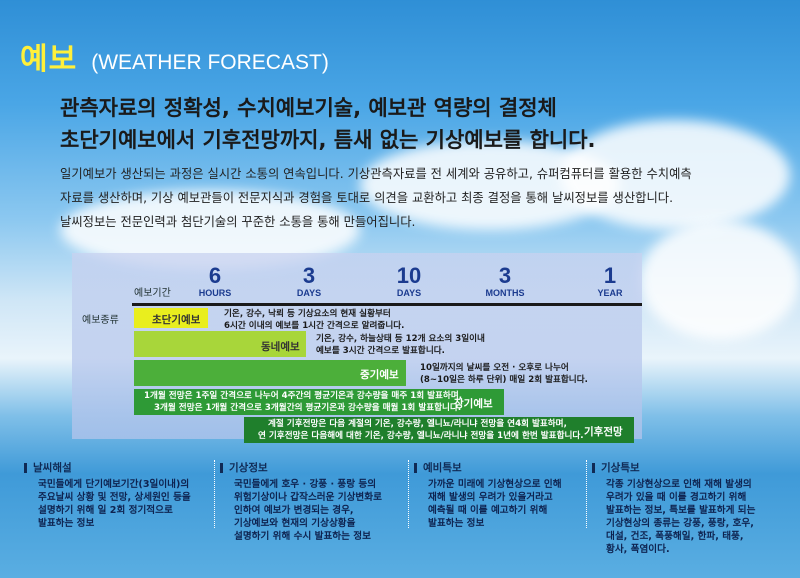 The width and height of the screenshot is (800, 578). Describe the element at coordinates (505, 281) in the screenshot. I see `tick-3-months: 3 MONTHS` at that location.